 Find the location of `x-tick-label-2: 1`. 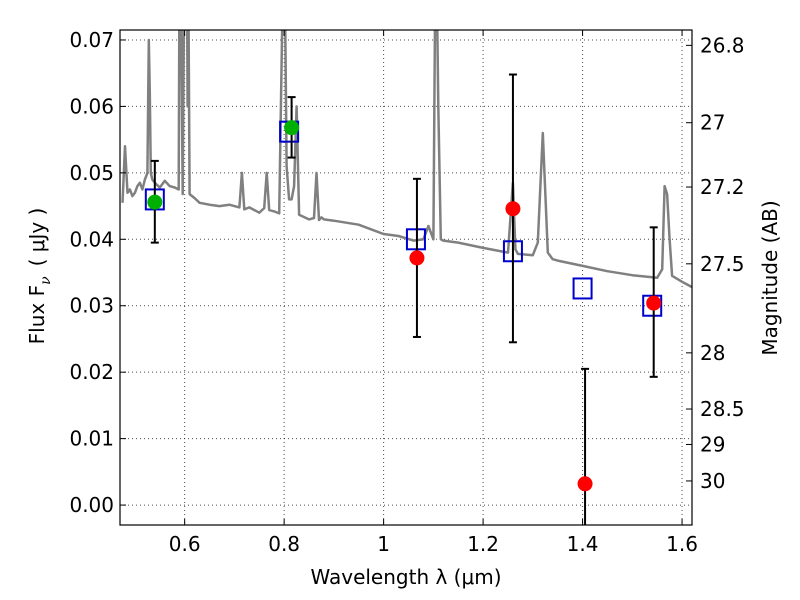

x-tick-label-2: 1 is located at coordinates (383, 544).